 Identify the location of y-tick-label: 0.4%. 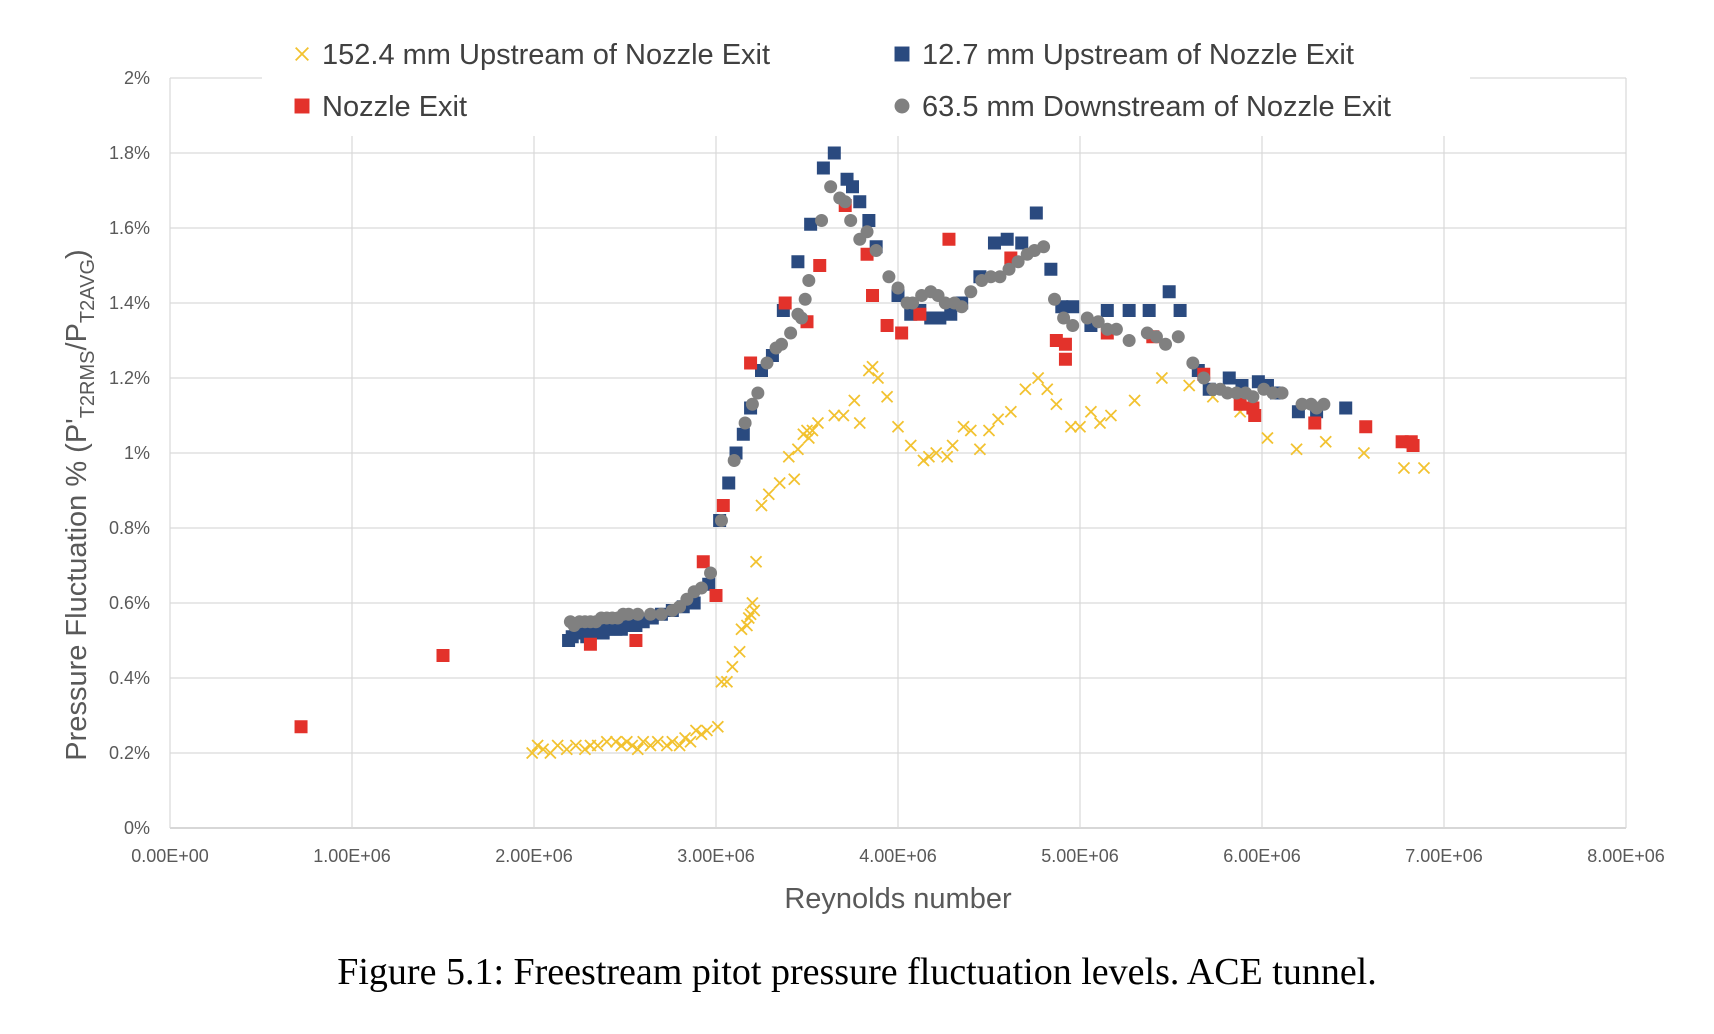
(129, 678).